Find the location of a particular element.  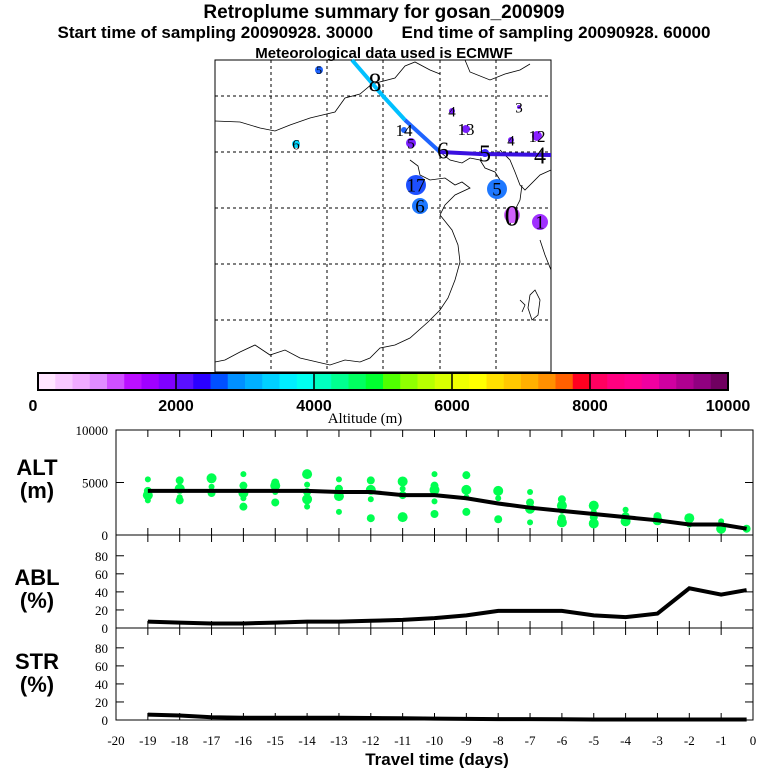

colorbar-tick-label: 10000 is located at coordinates (728, 406).